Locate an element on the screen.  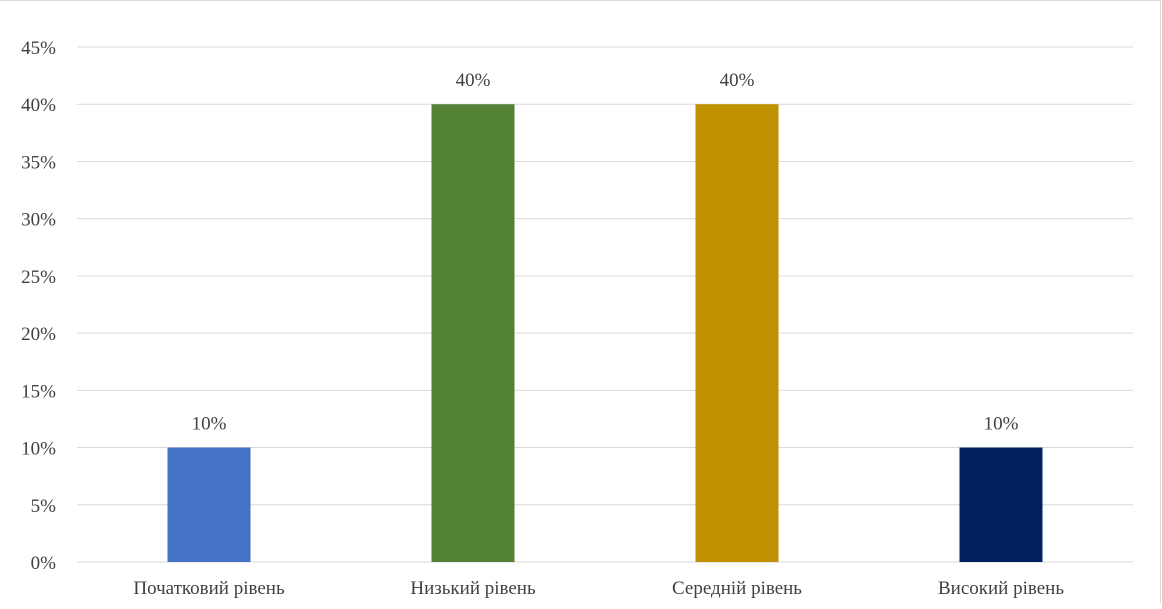
y-tick-label: 20% is located at coordinates (38, 334).